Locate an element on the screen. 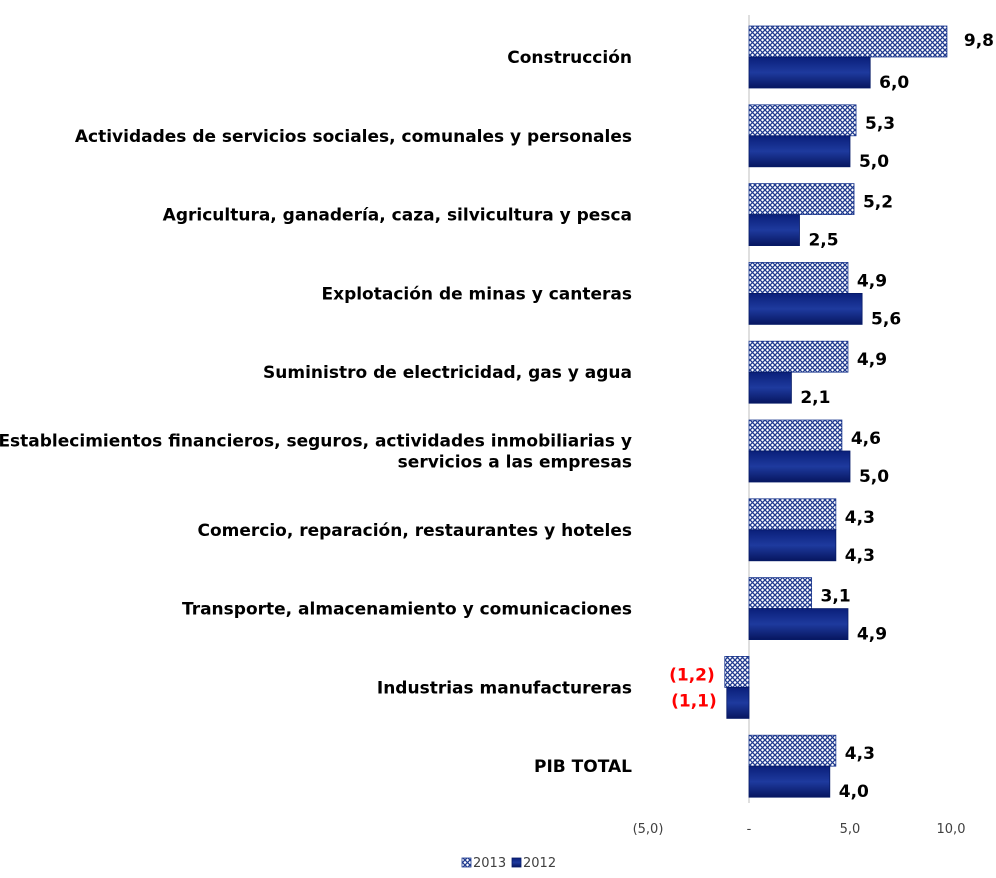 Image resolution: width=996 pixels, height=878 pixels. value-label: 2,1 is located at coordinates (815, 398).